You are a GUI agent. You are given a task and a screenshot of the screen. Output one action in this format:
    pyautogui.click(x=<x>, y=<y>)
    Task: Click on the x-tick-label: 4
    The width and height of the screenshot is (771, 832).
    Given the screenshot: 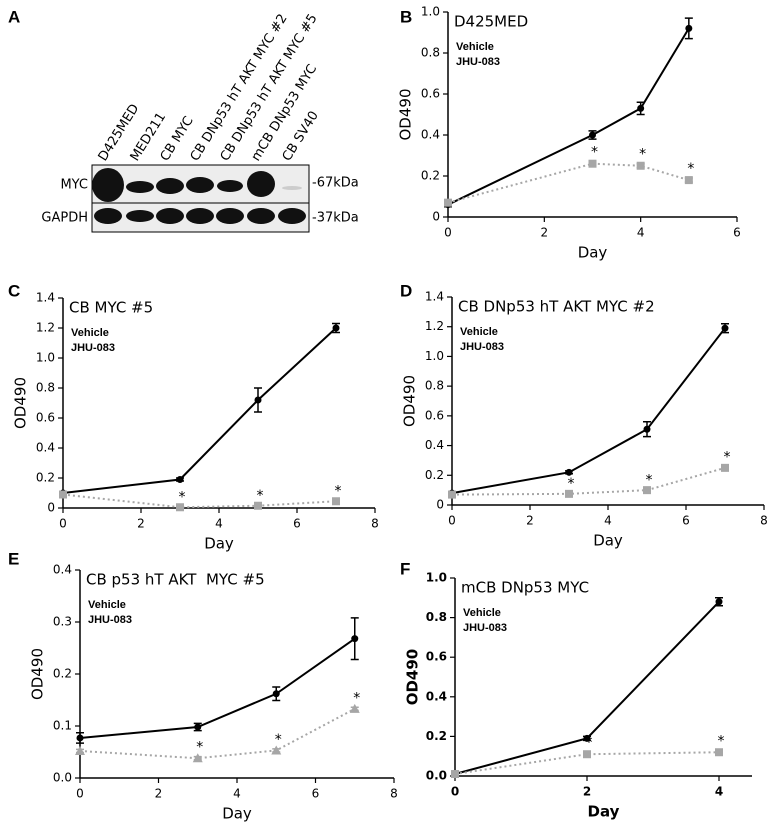 What is the action you would take?
    pyautogui.click(x=237, y=794)
    